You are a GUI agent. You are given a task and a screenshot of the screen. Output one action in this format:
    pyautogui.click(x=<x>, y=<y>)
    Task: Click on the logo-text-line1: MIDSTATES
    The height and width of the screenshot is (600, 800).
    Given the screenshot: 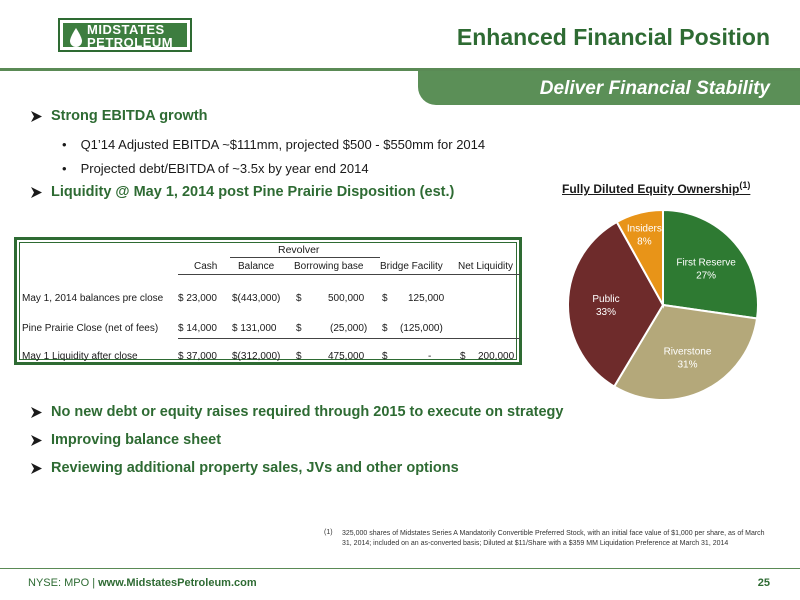 What is the action you would take?
    pyautogui.click(x=126, y=29)
    